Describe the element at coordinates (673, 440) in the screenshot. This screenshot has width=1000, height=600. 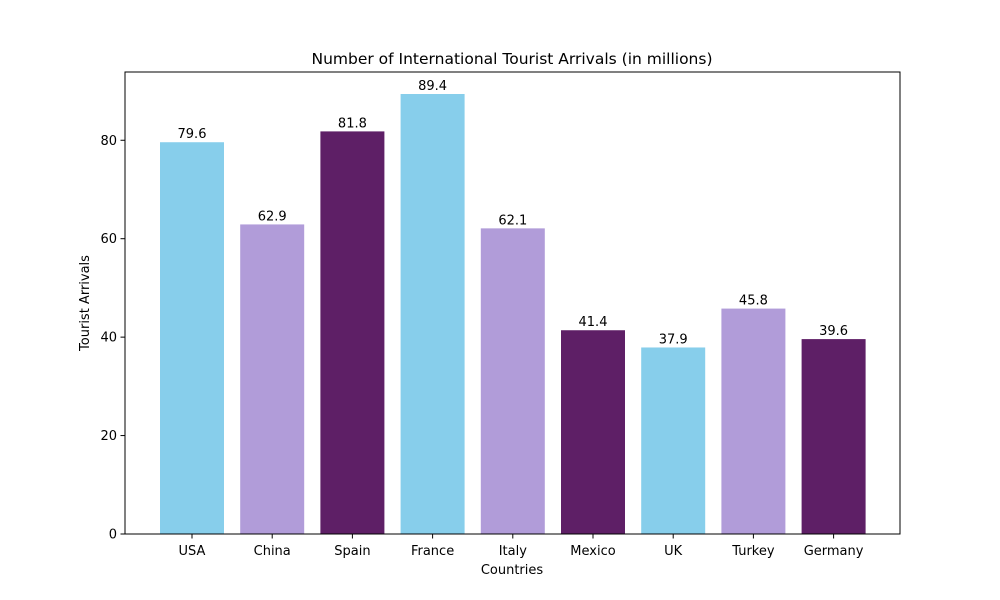
I see `bar-uk` at that location.